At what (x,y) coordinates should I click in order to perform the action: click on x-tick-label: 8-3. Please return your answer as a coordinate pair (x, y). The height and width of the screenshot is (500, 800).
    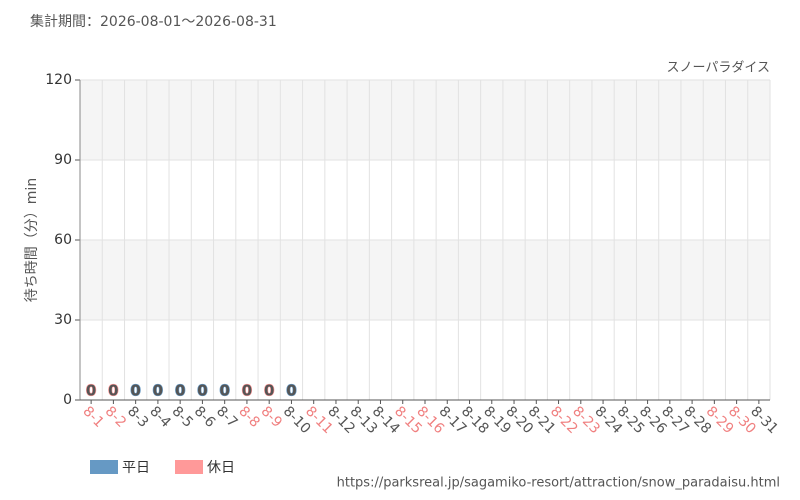
    Looking at the image, I should click on (137, 416).